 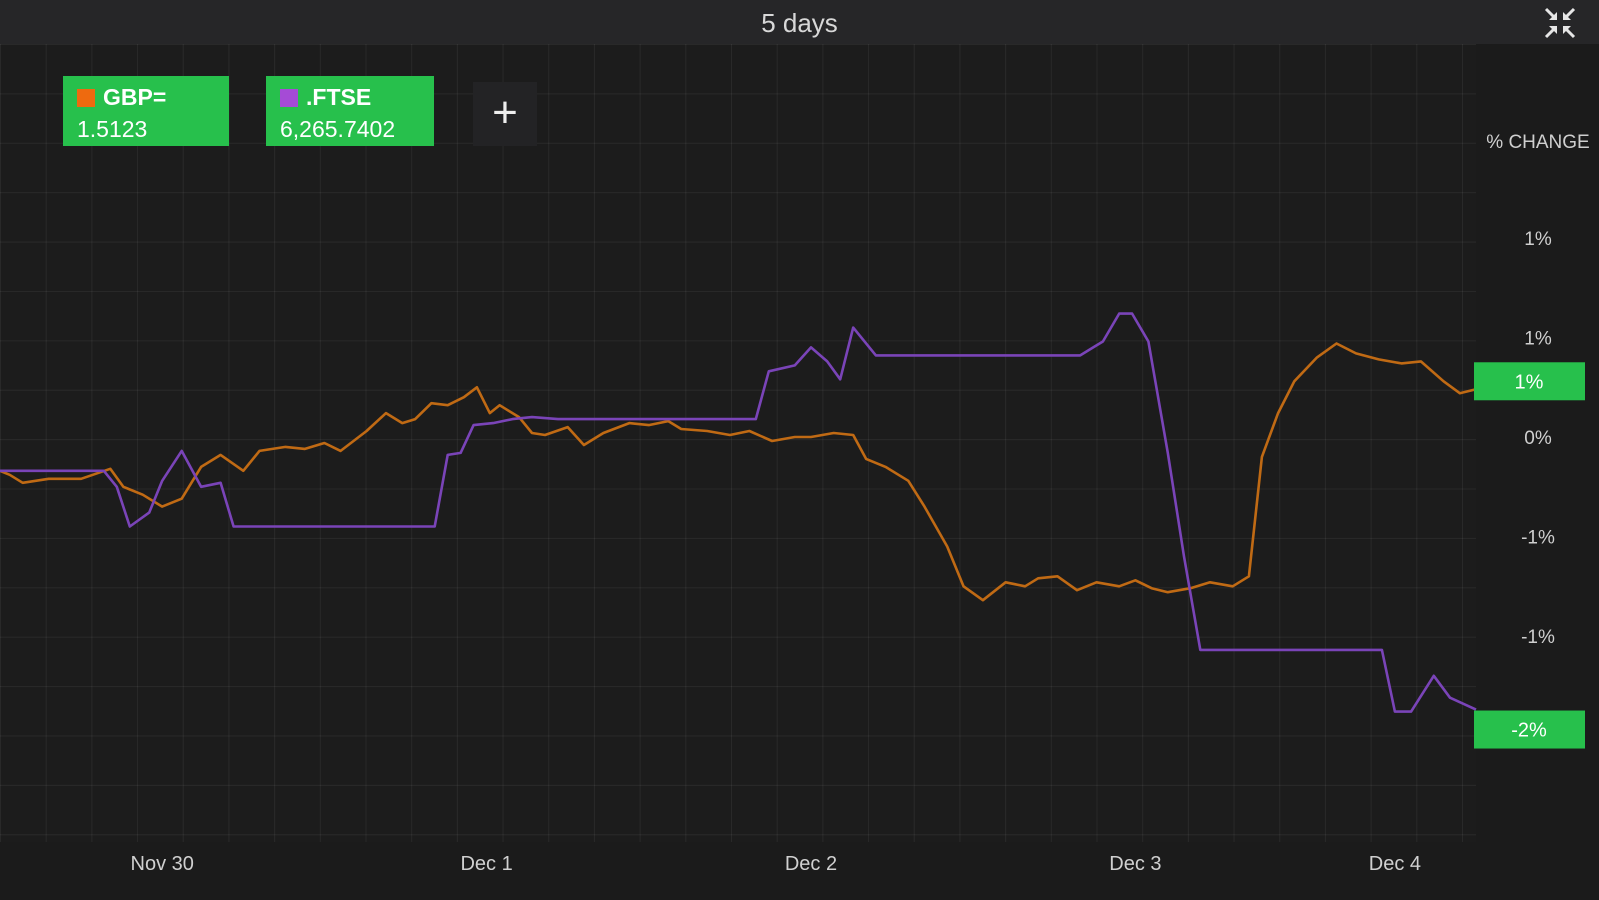 I want to click on add-series-button: +, so click(x=505, y=114).